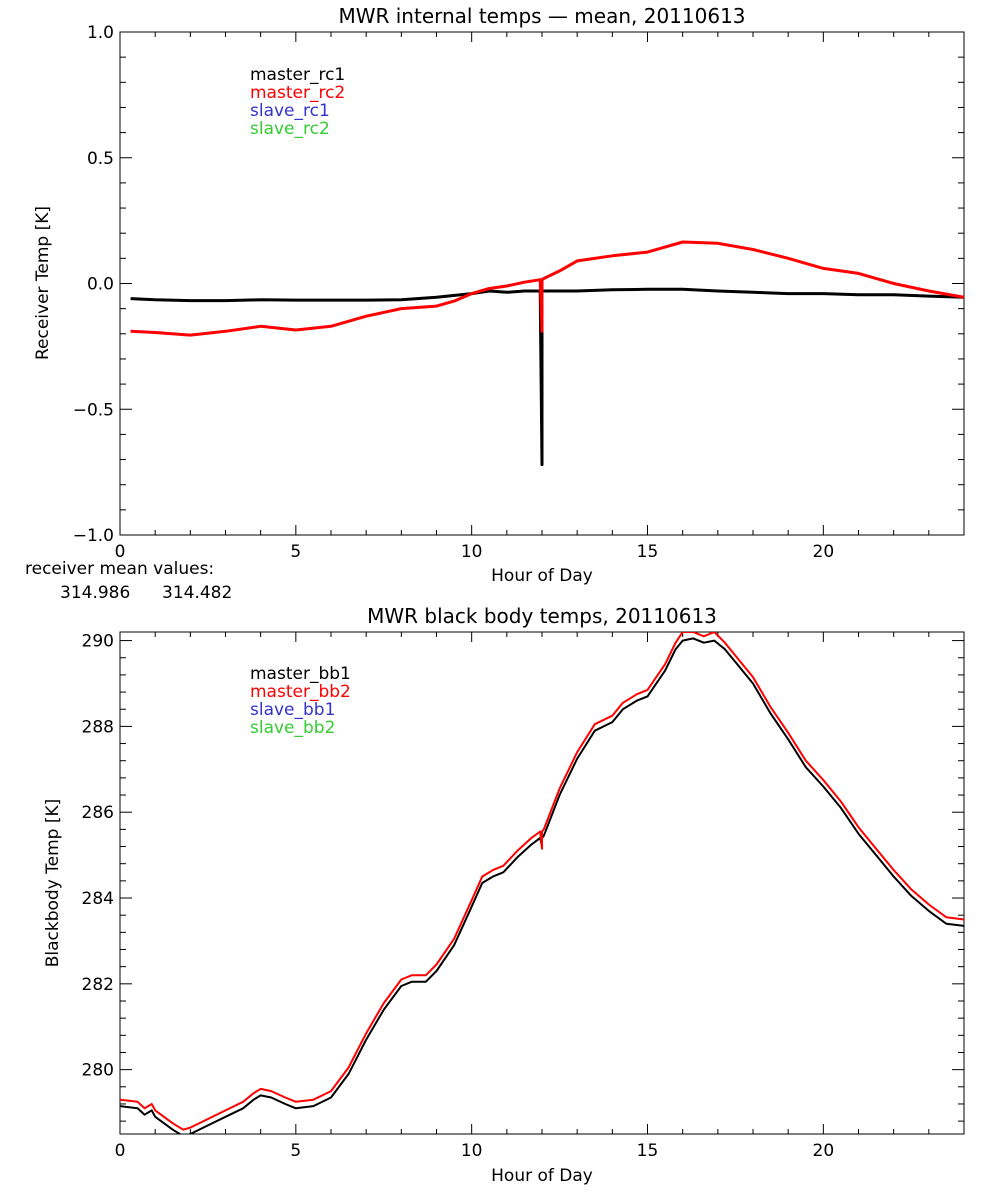  I want to click on receiver-x-tick-label: 5, so click(295, 552).